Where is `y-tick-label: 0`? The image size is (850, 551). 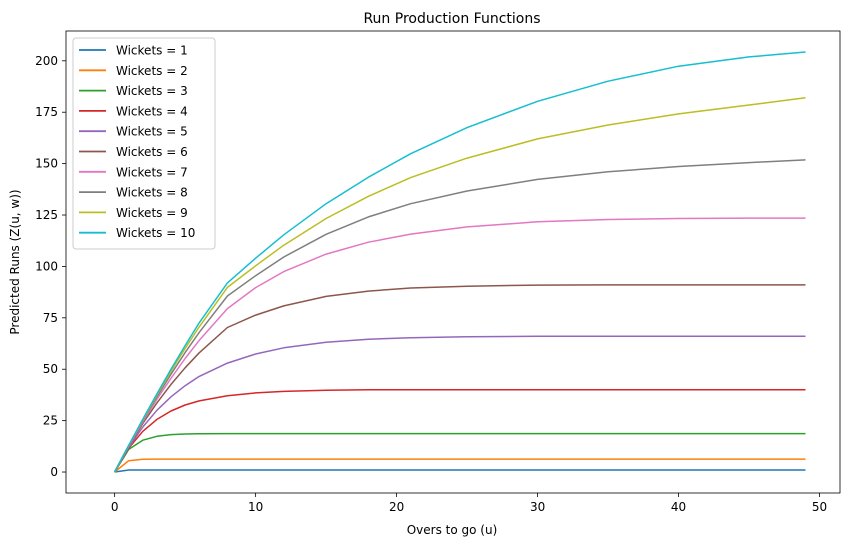
y-tick-label: 0 is located at coordinates (54, 472).